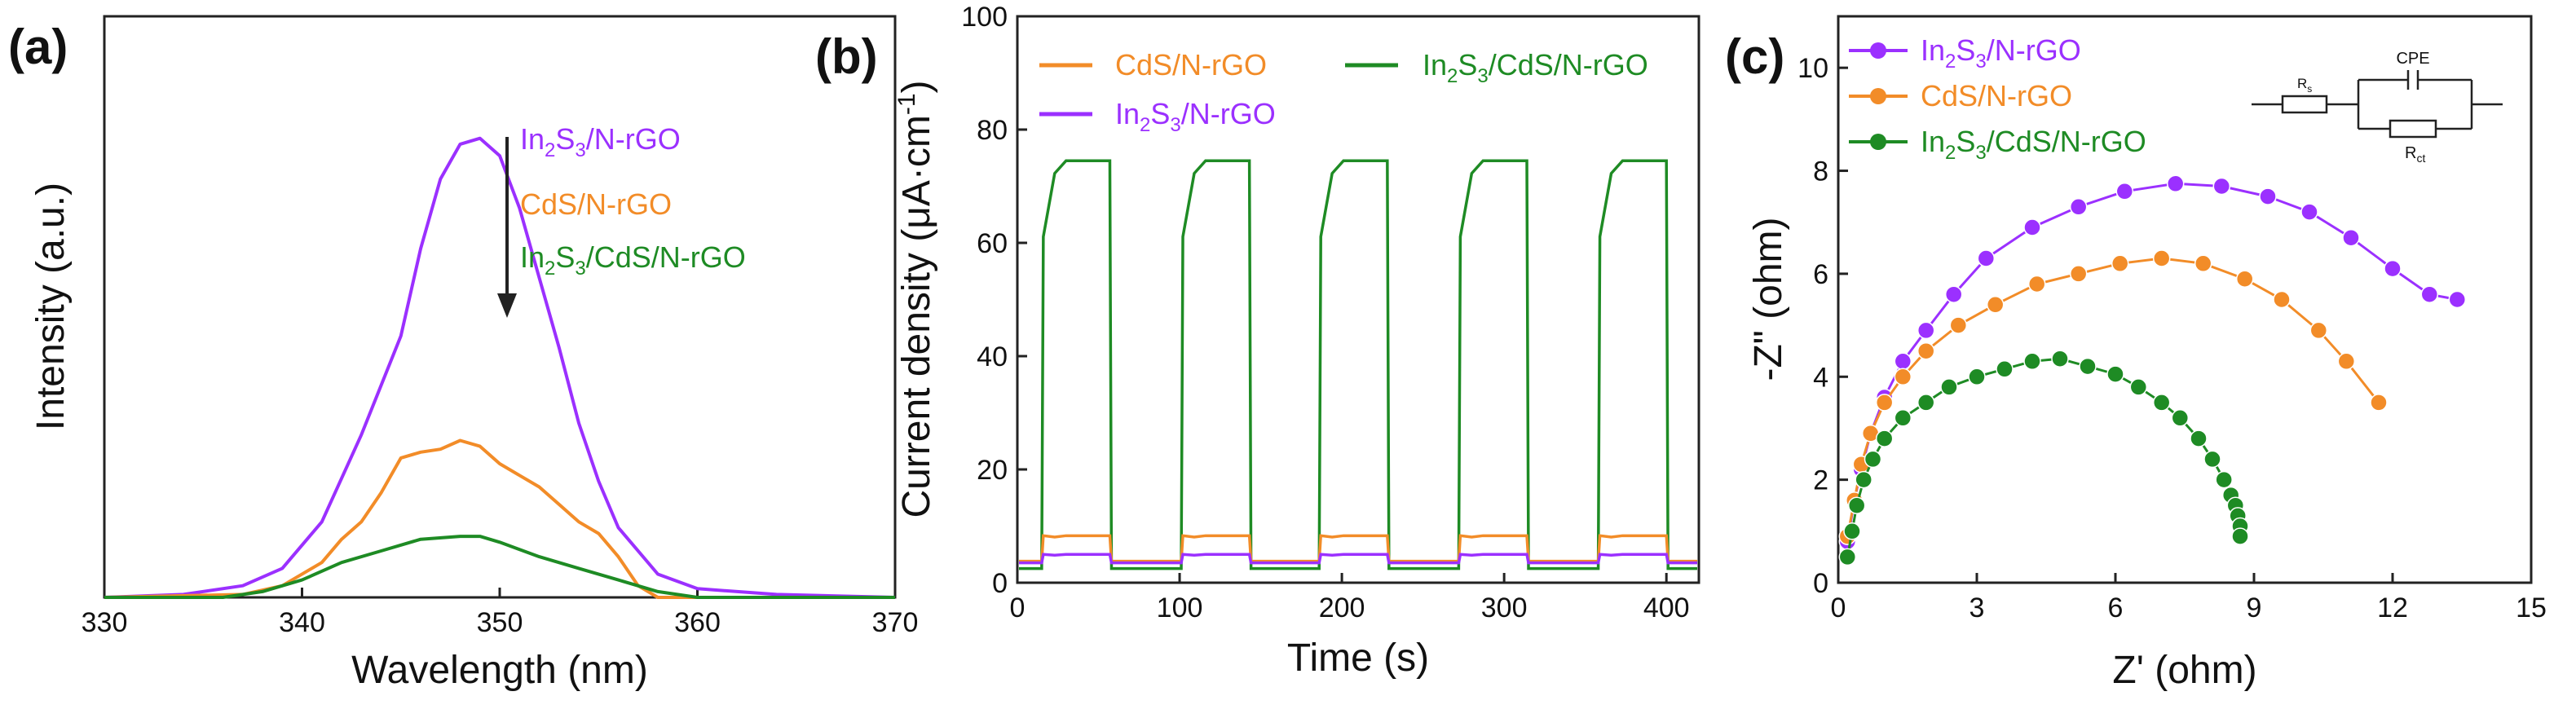  I want to click on circuit-resistor-rs, so click(2304, 104).